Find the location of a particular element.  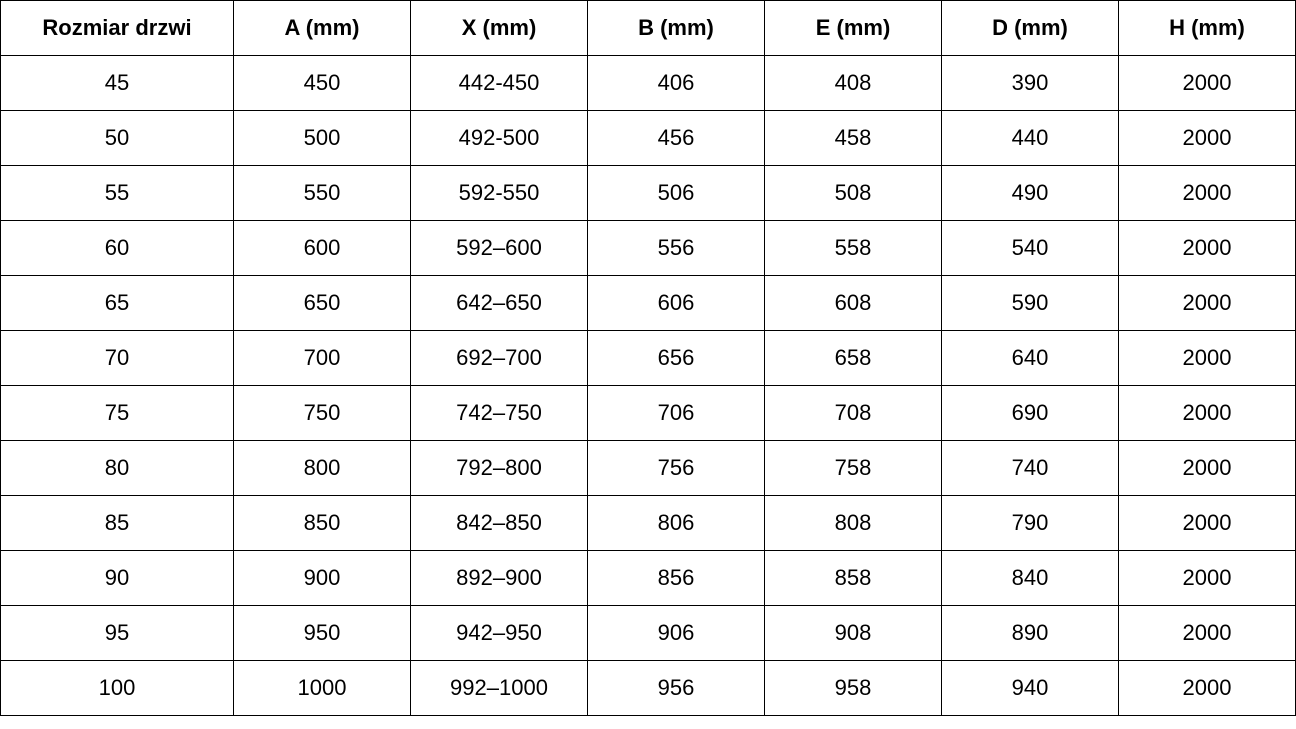

table-cell: 700 is located at coordinates (322, 358).